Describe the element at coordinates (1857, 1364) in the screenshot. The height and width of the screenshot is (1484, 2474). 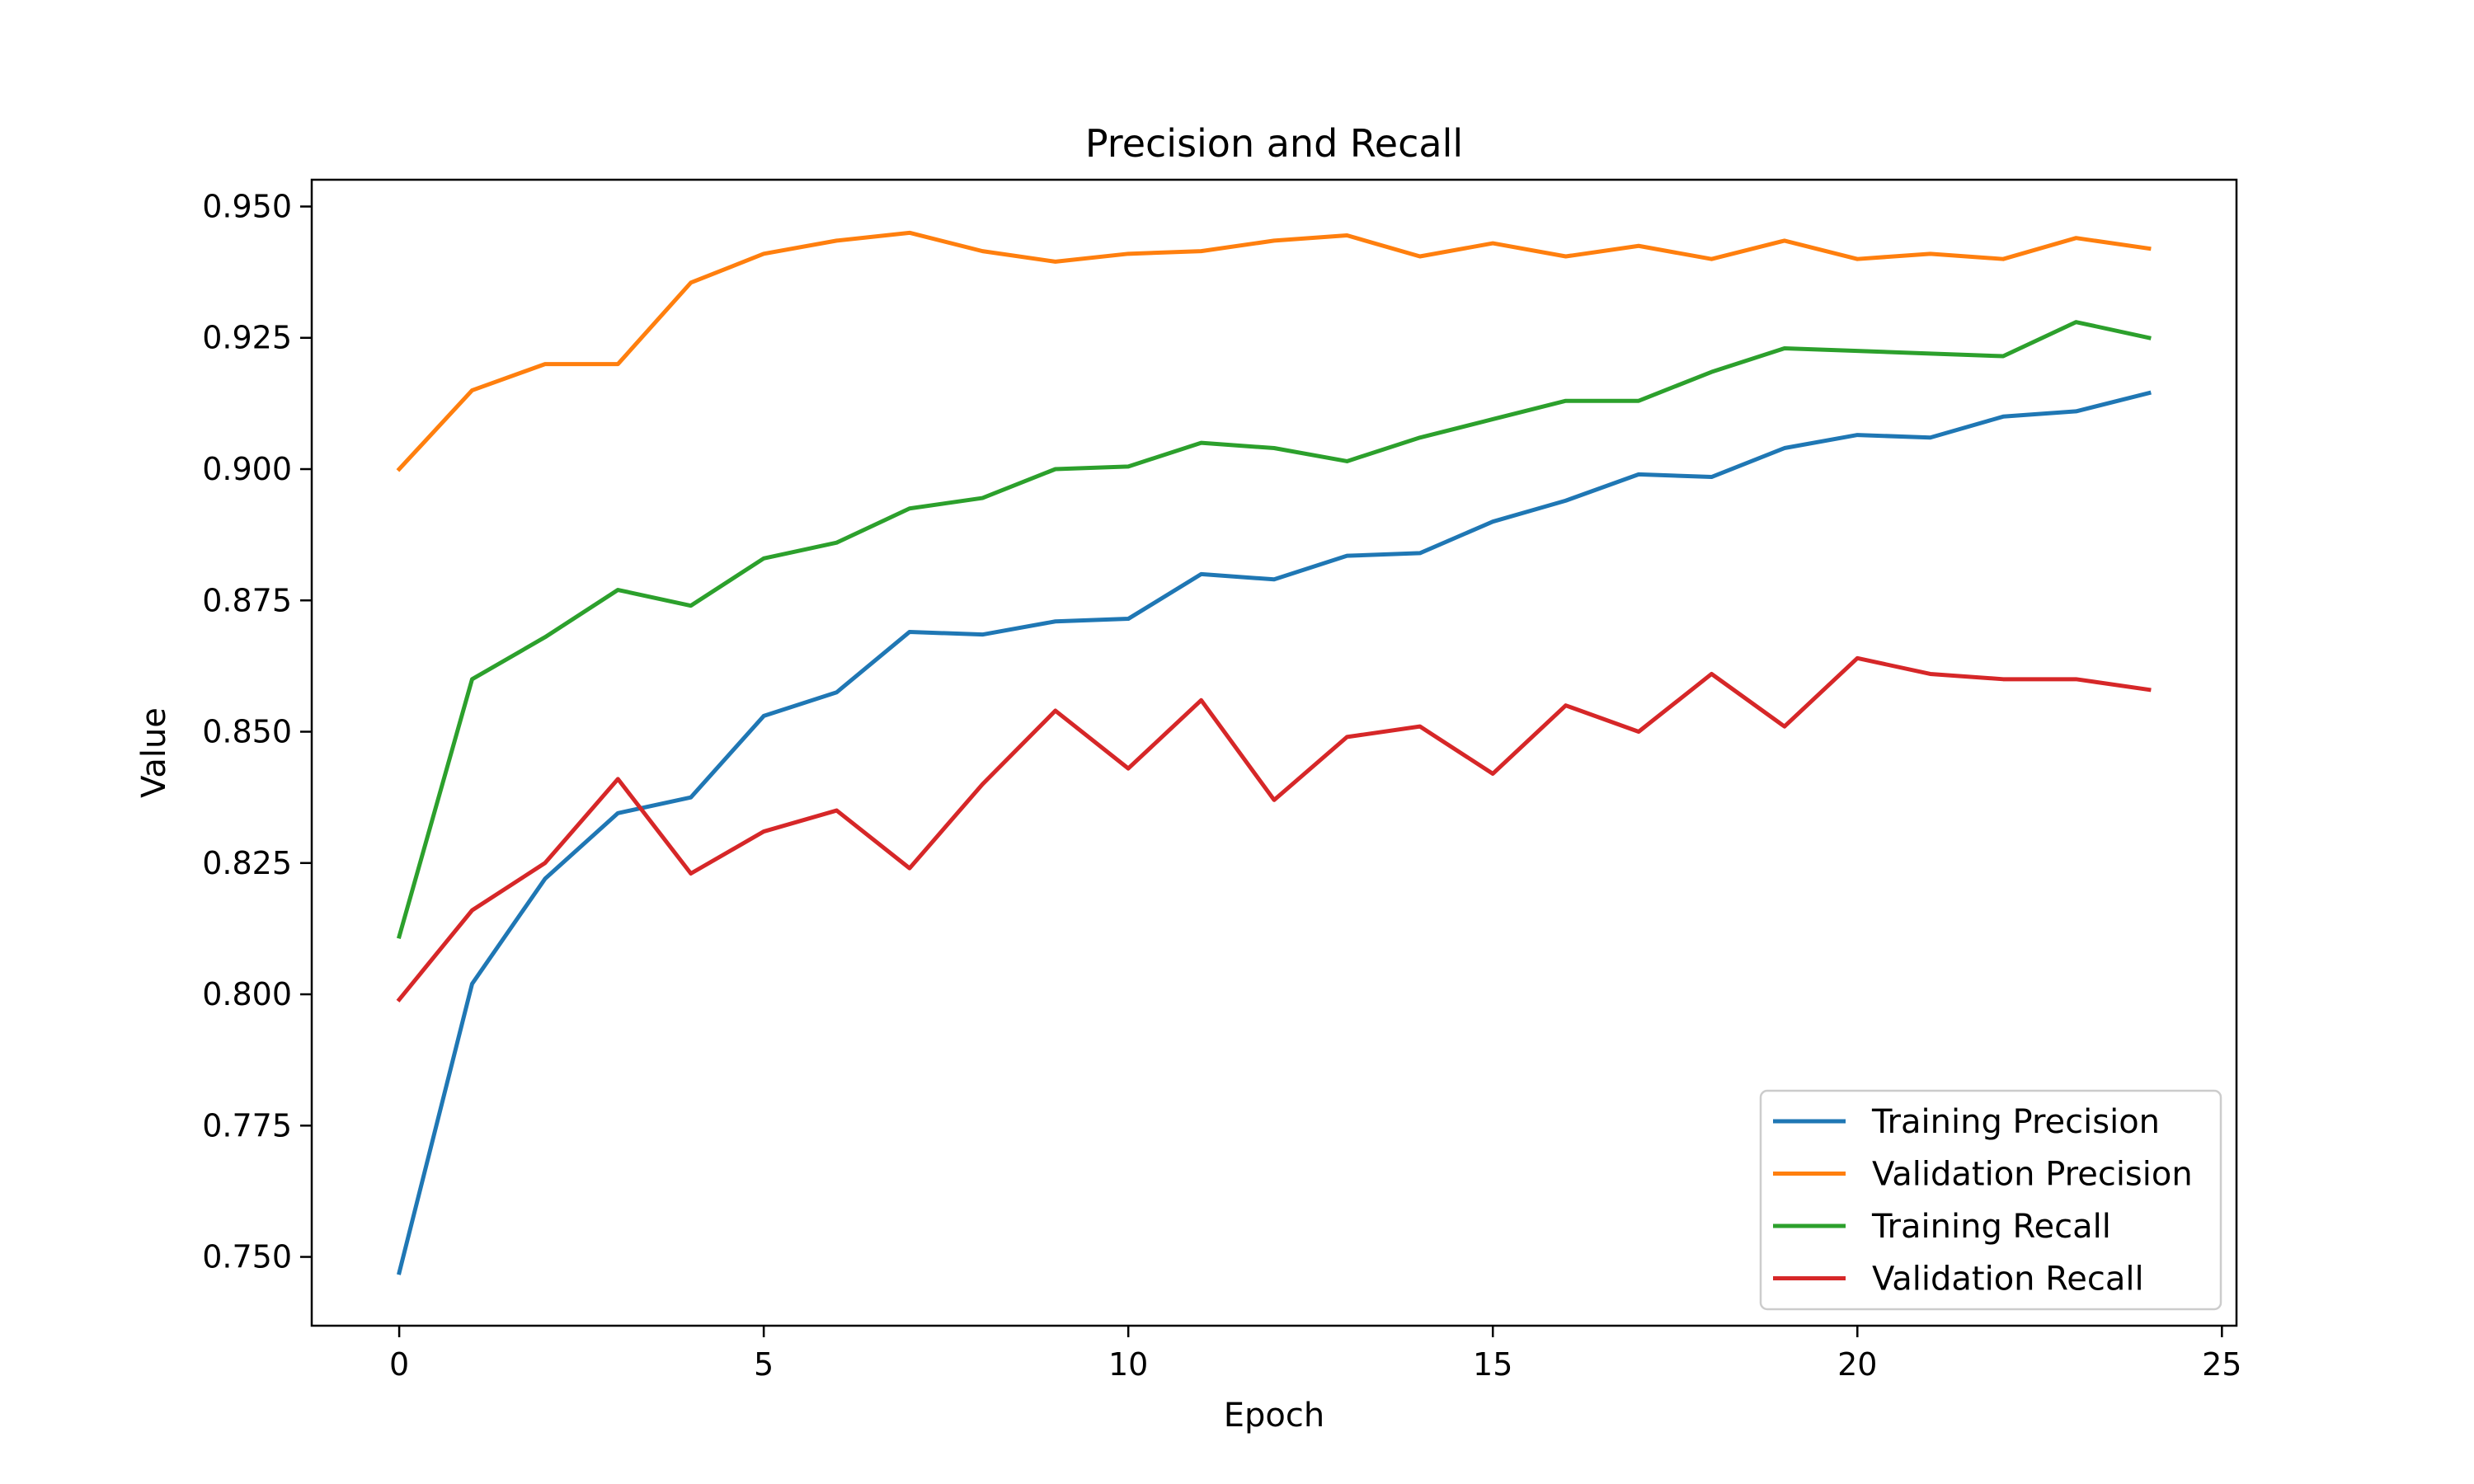
I see `x-tick-label: 20` at that location.